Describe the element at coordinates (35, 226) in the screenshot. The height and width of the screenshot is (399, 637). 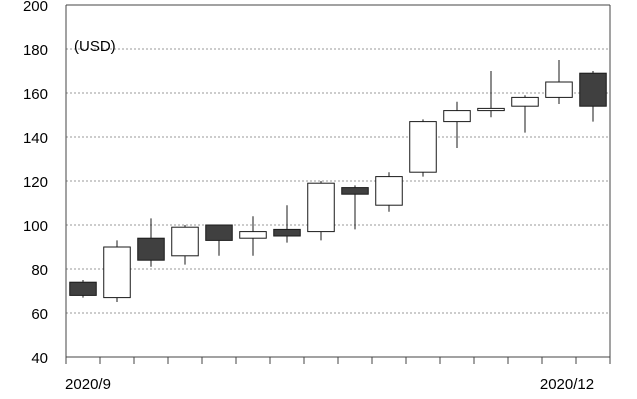
I see `y-tick-label: 100` at that location.